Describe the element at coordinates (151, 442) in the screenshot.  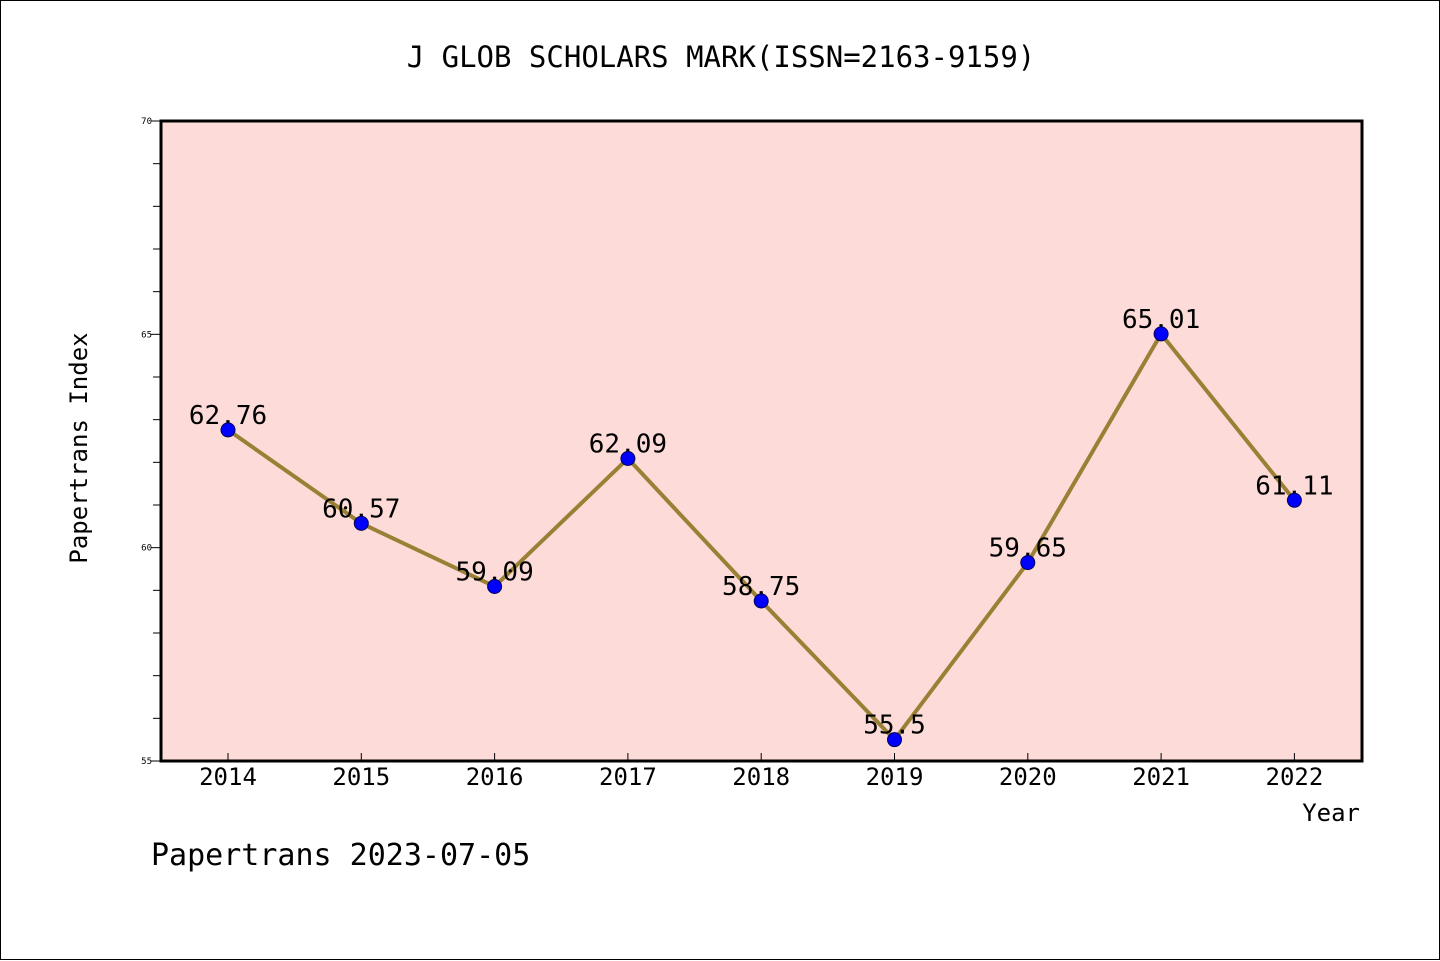
I see `y-axis-ticks: 55 60 65 70` at that location.